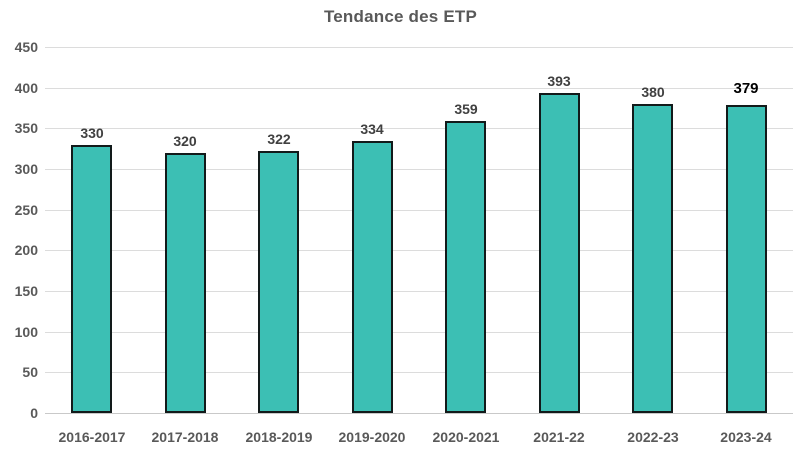  What do you see at coordinates (372, 129) in the screenshot?
I see `bar-value-label: 334` at bounding box center [372, 129].